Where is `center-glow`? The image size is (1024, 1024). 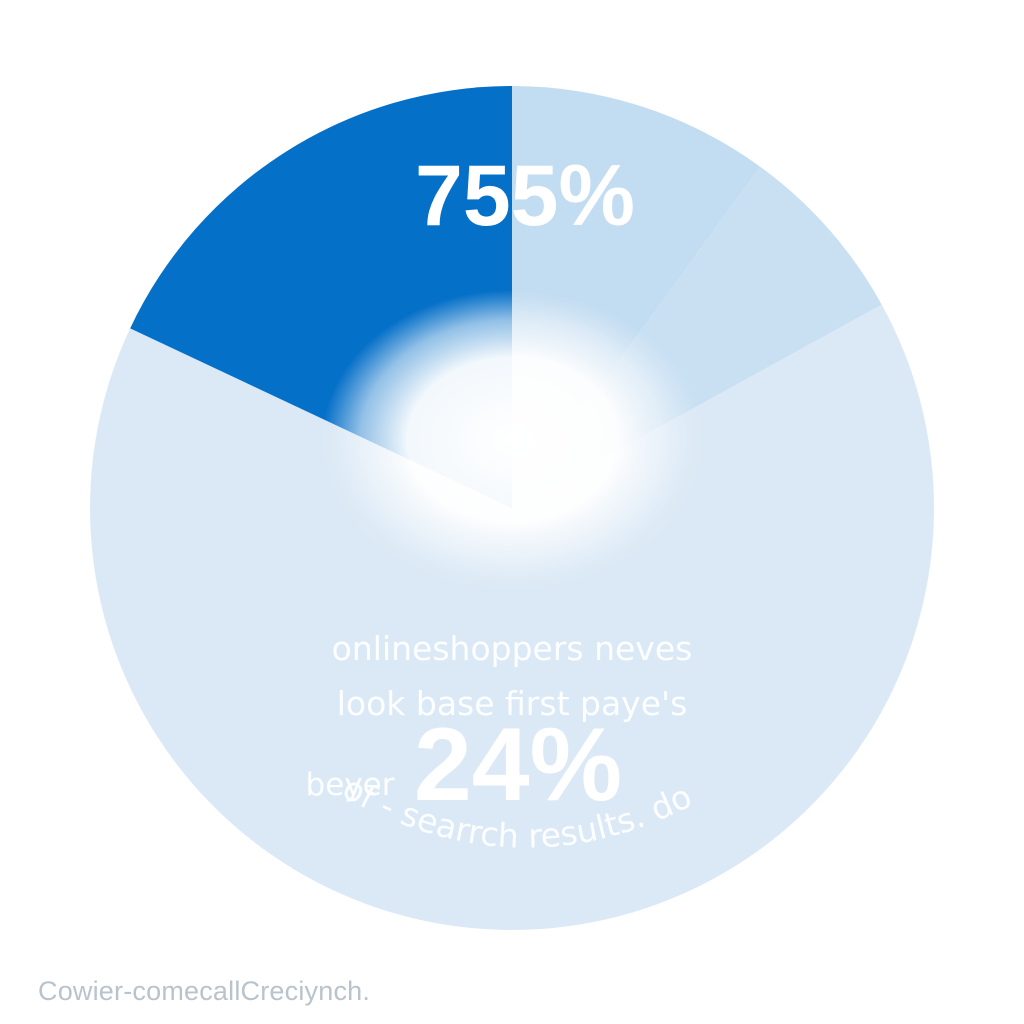
center-glow is located at coordinates (512, 440).